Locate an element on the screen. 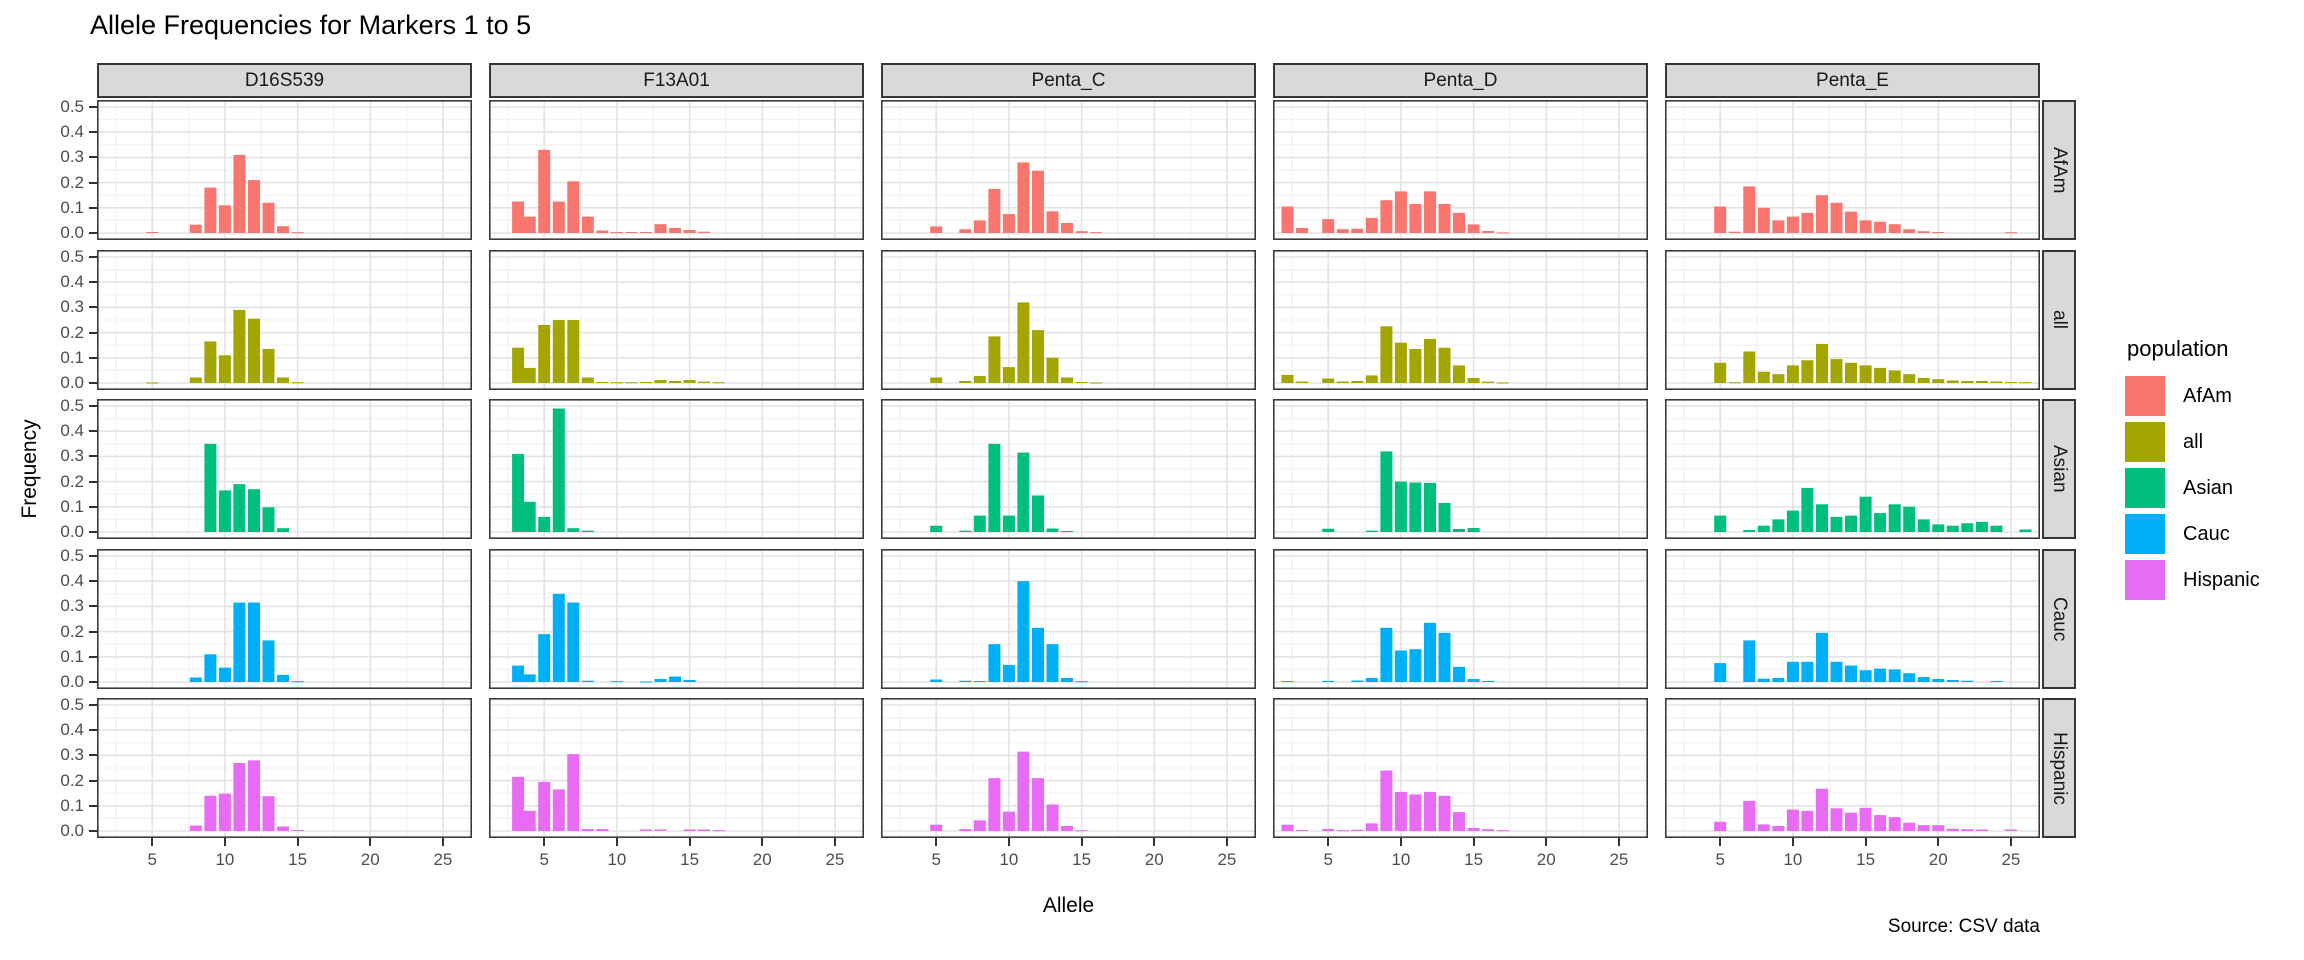 The height and width of the screenshot is (960, 2304). facet-column-strip-Penta_C: Penta_C is located at coordinates (1068, 80).